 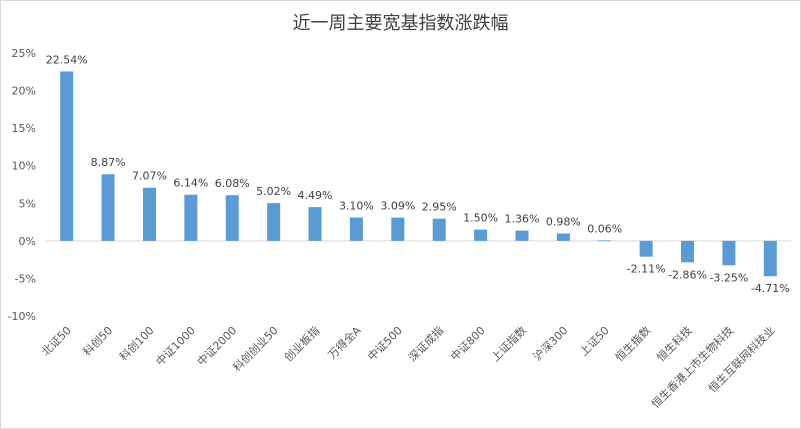 I want to click on category-label: 中证800, so click(x=468, y=344).